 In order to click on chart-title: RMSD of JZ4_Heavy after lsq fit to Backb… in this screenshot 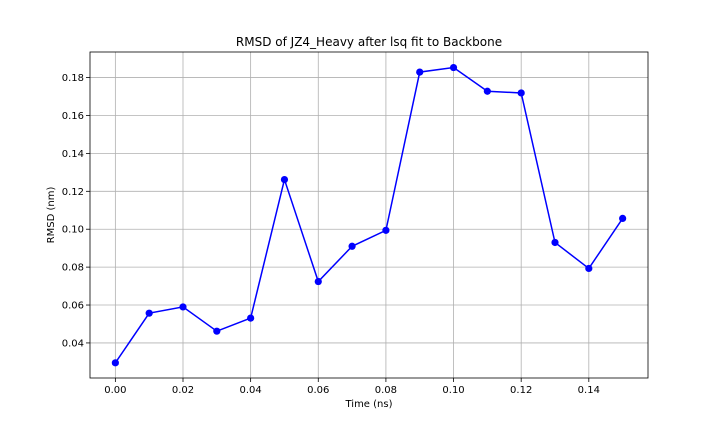, I will do `click(369, 42)`.